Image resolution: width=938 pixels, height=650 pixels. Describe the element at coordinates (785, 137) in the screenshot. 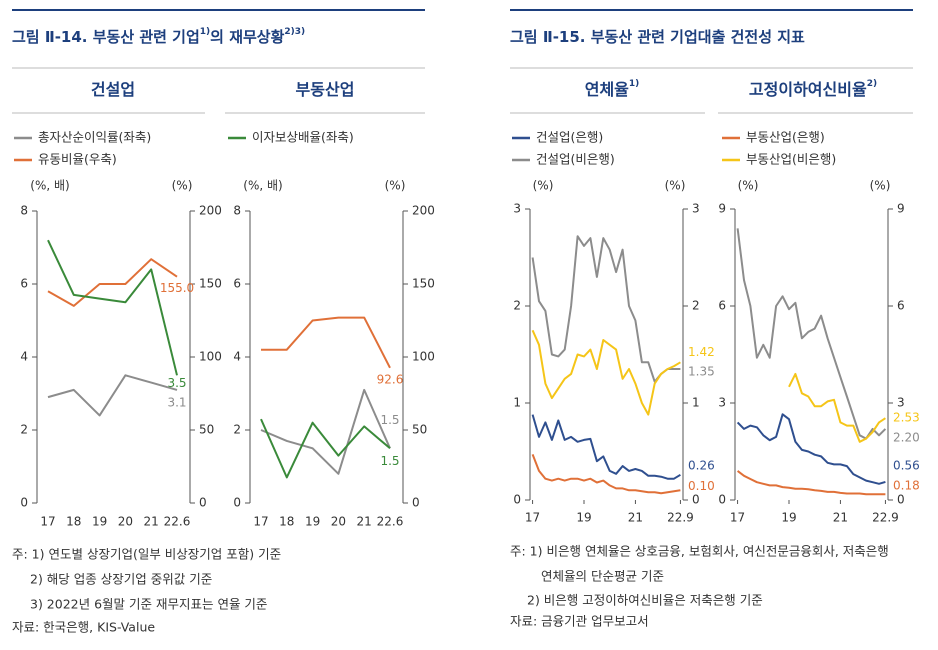

I see `legend-label: 부동산업(은행)` at that location.